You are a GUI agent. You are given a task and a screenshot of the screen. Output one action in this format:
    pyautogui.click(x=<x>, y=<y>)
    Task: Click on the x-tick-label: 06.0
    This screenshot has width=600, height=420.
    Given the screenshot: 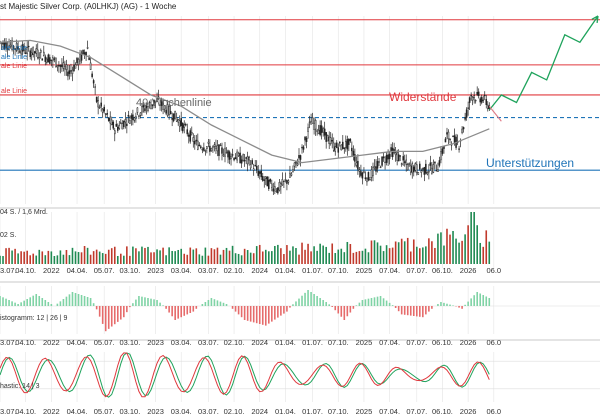 What is the action you would take?
    pyautogui.click(x=493, y=270)
    